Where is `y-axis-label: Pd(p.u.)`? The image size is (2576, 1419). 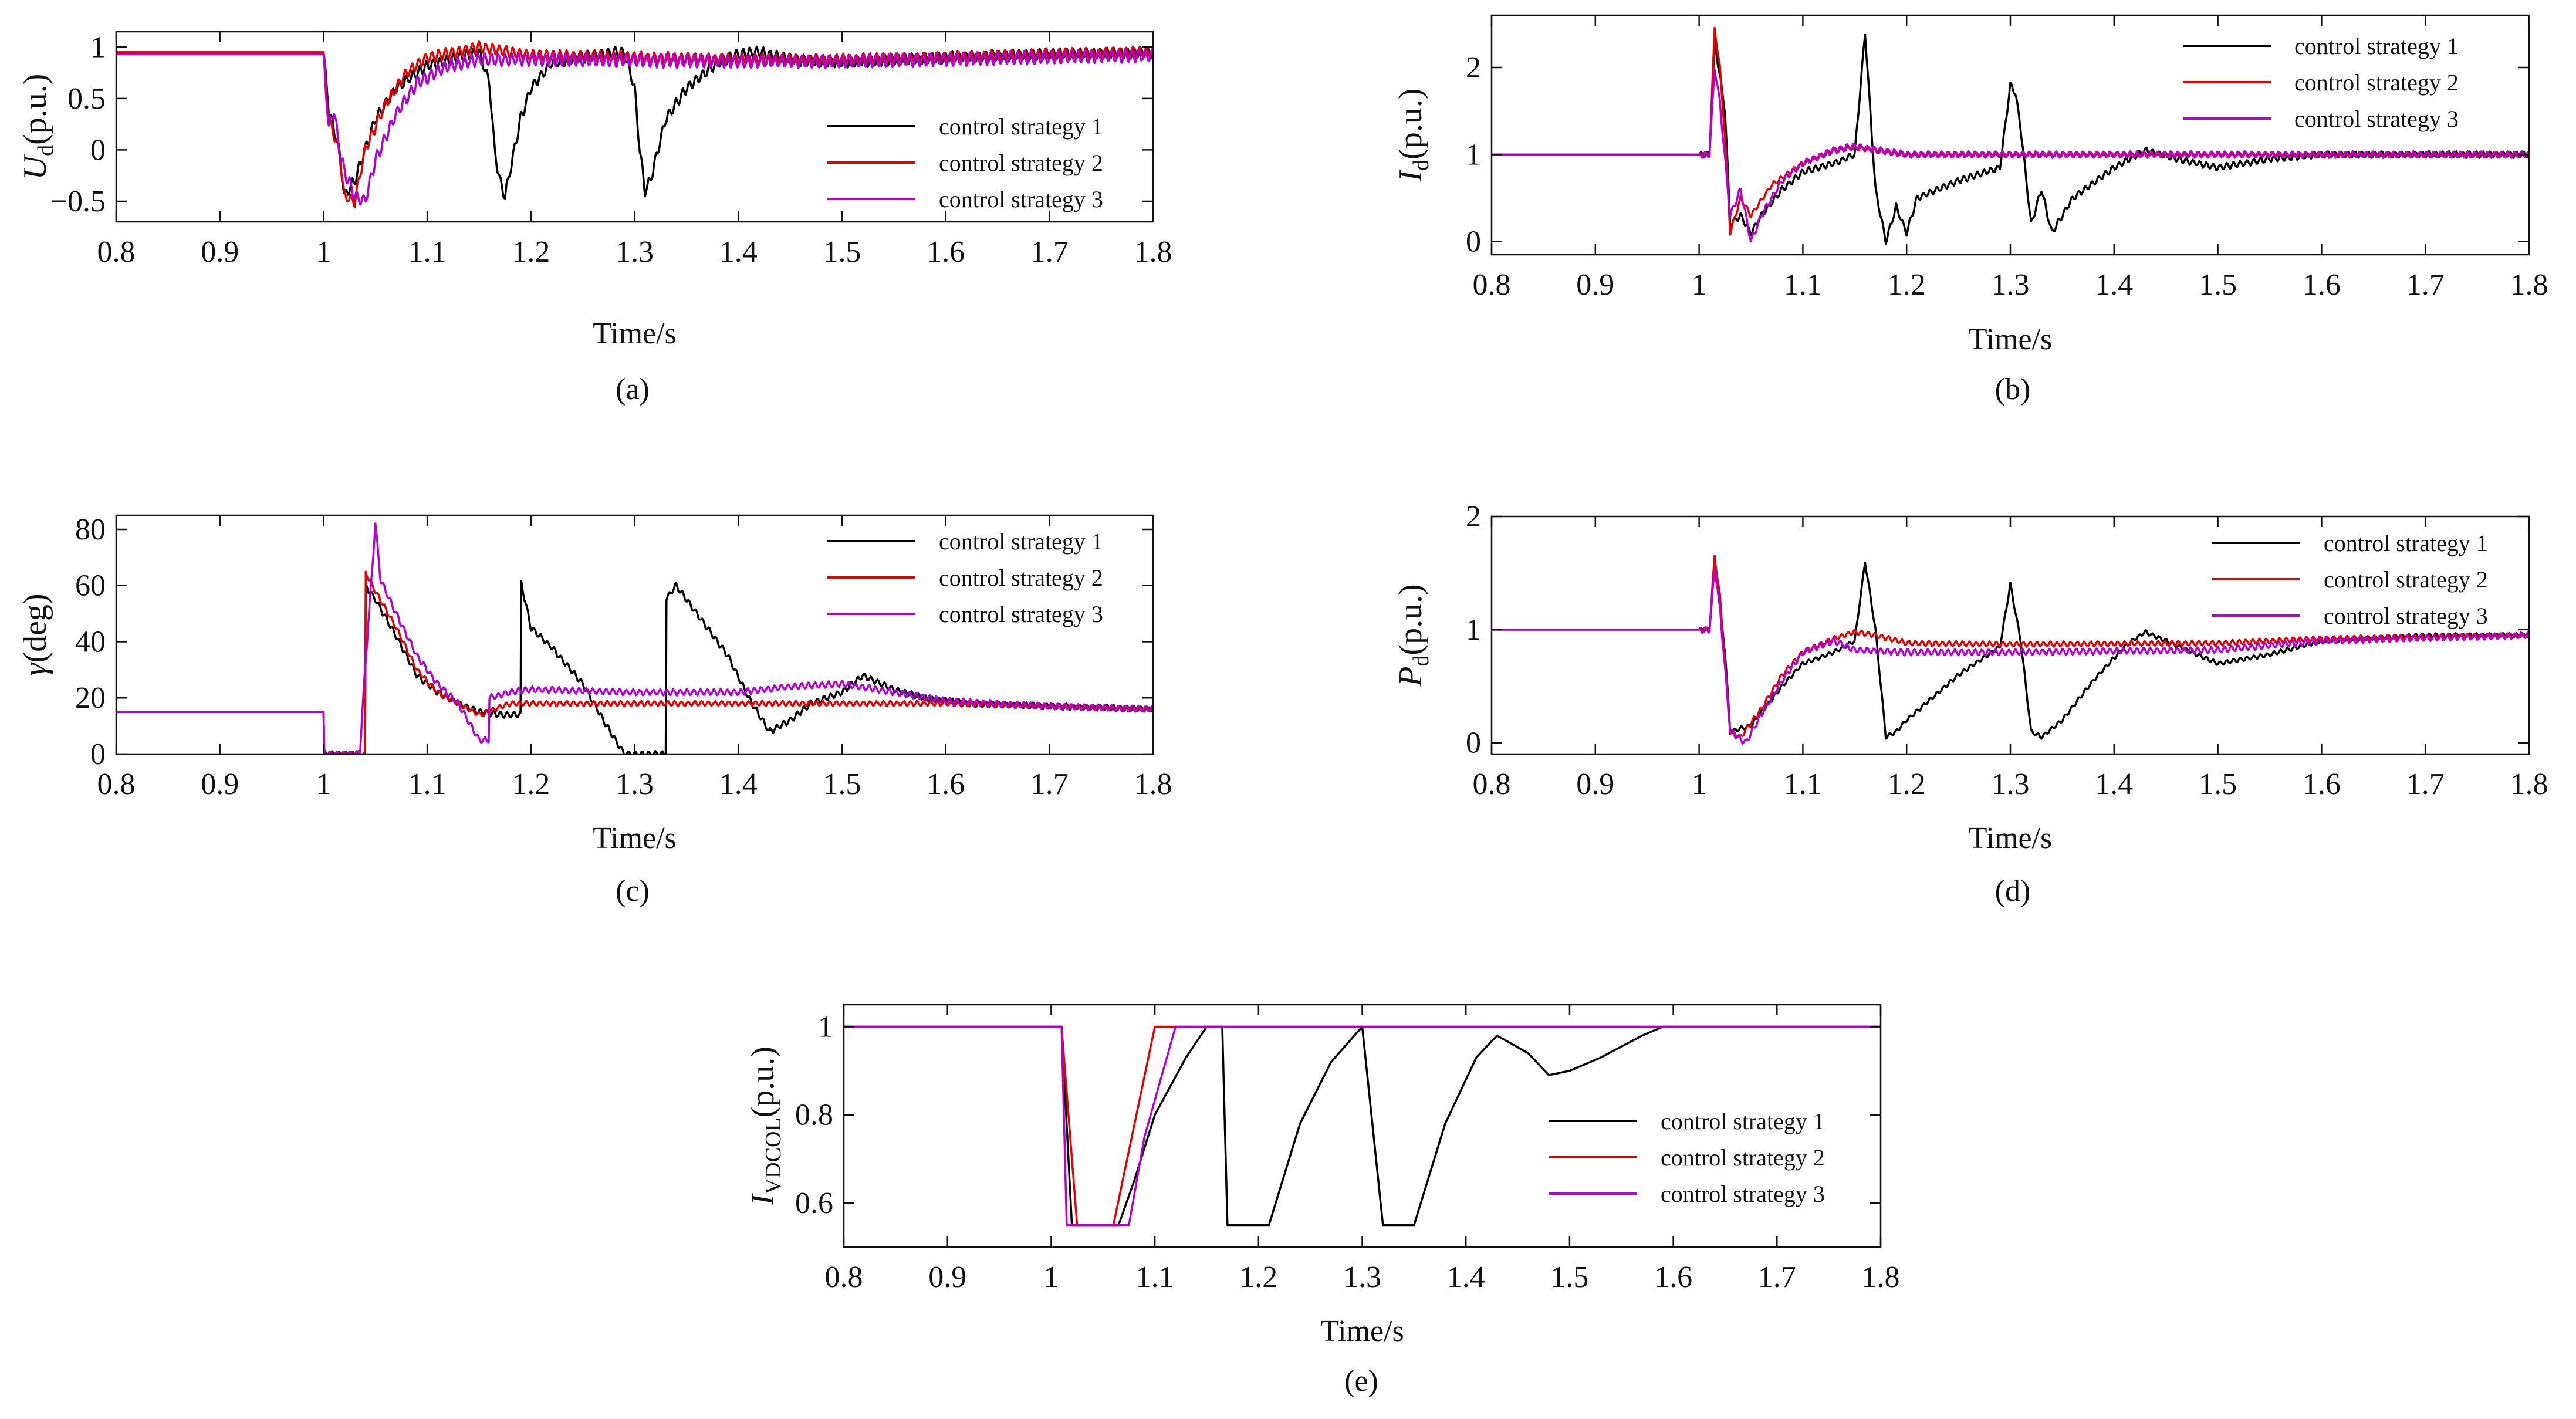 y-axis-label: Pd(p.u.) is located at coordinates (1413, 635).